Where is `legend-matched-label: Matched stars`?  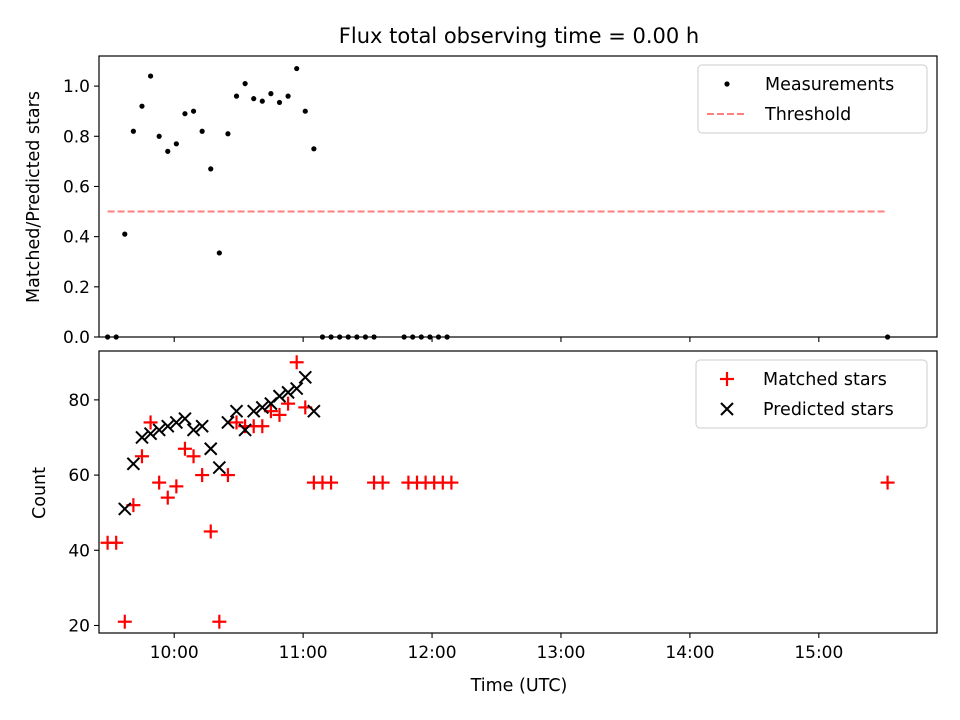
legend-matched-label: Matched stars is located at coordinates (825, 380).